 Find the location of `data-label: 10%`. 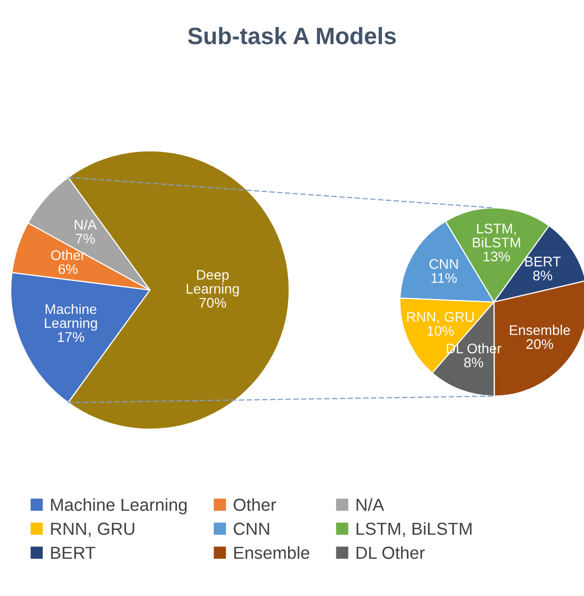

data-label: 10% is located at coordinates (441, 331).